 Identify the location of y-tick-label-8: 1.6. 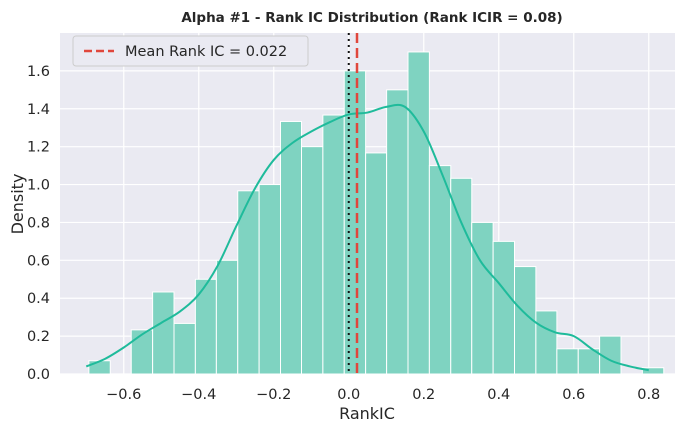
(38, 72).